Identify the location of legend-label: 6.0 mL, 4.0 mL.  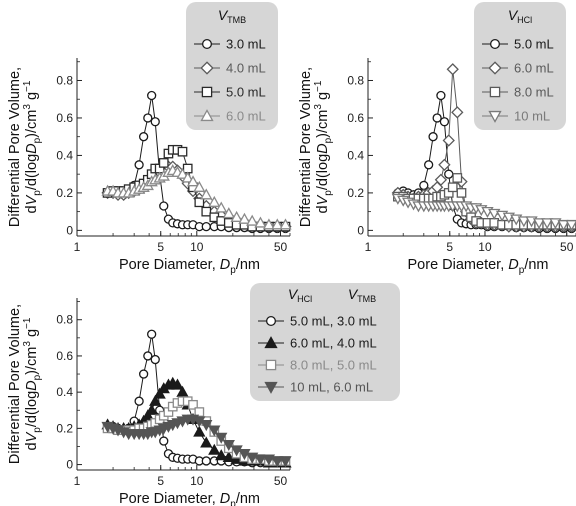
(333, 343).